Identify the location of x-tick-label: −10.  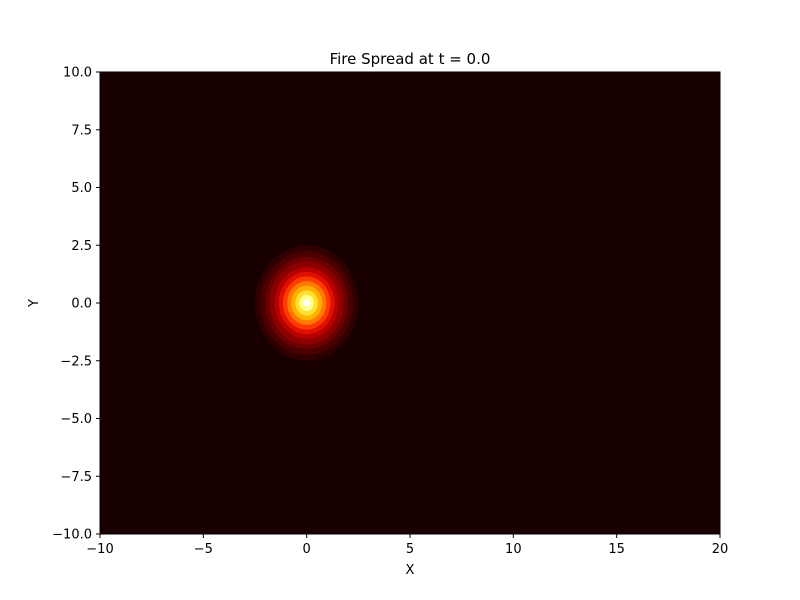
(99, 549).